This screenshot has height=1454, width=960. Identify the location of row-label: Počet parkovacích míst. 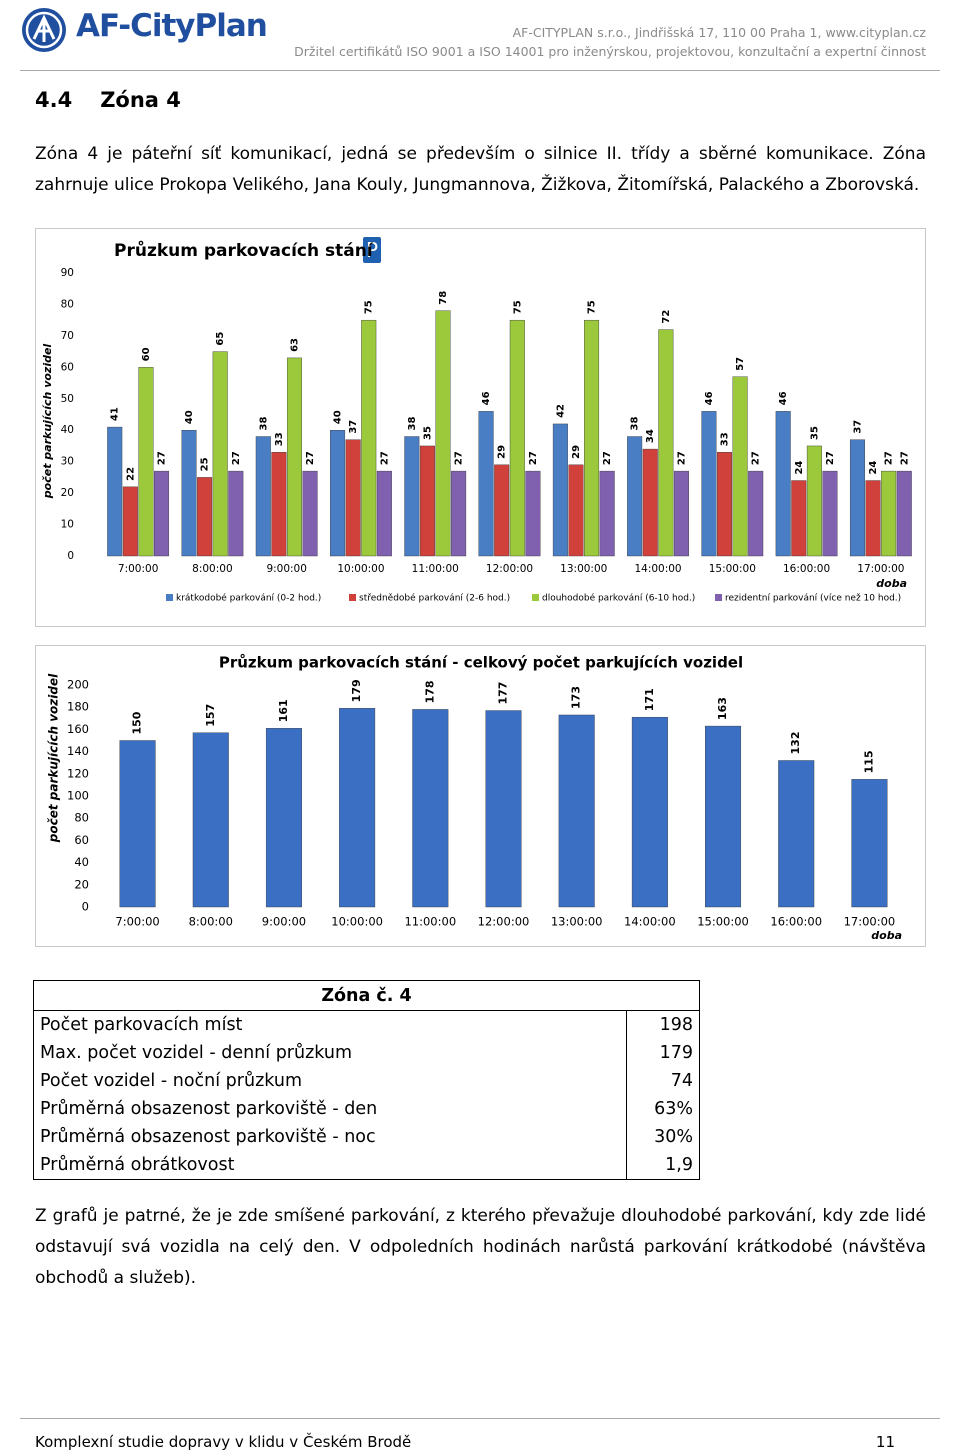
(330, 1024).